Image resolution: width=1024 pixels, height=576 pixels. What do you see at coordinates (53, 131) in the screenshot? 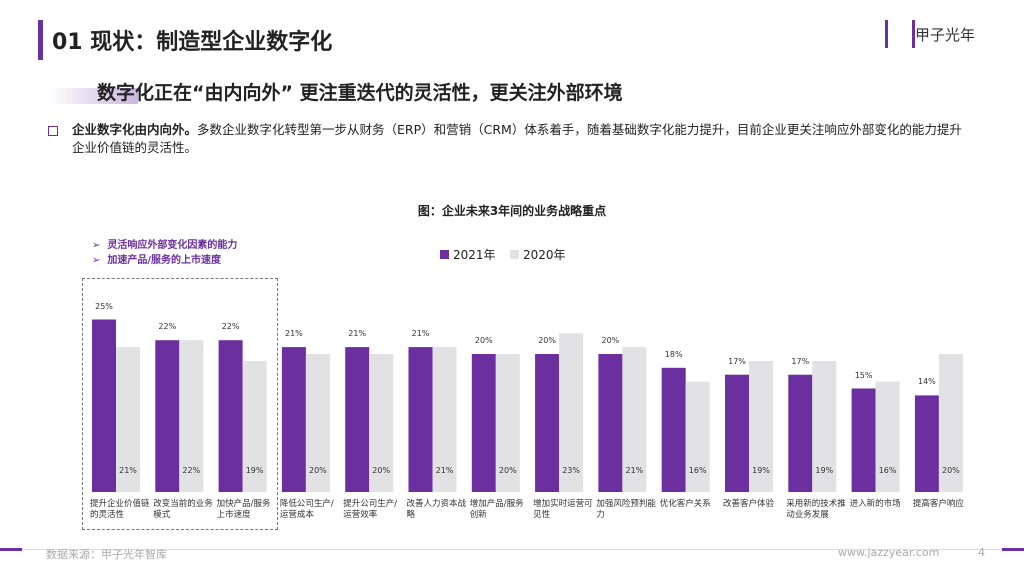
I see `bullet-marker` at bounding box center [53, 131].